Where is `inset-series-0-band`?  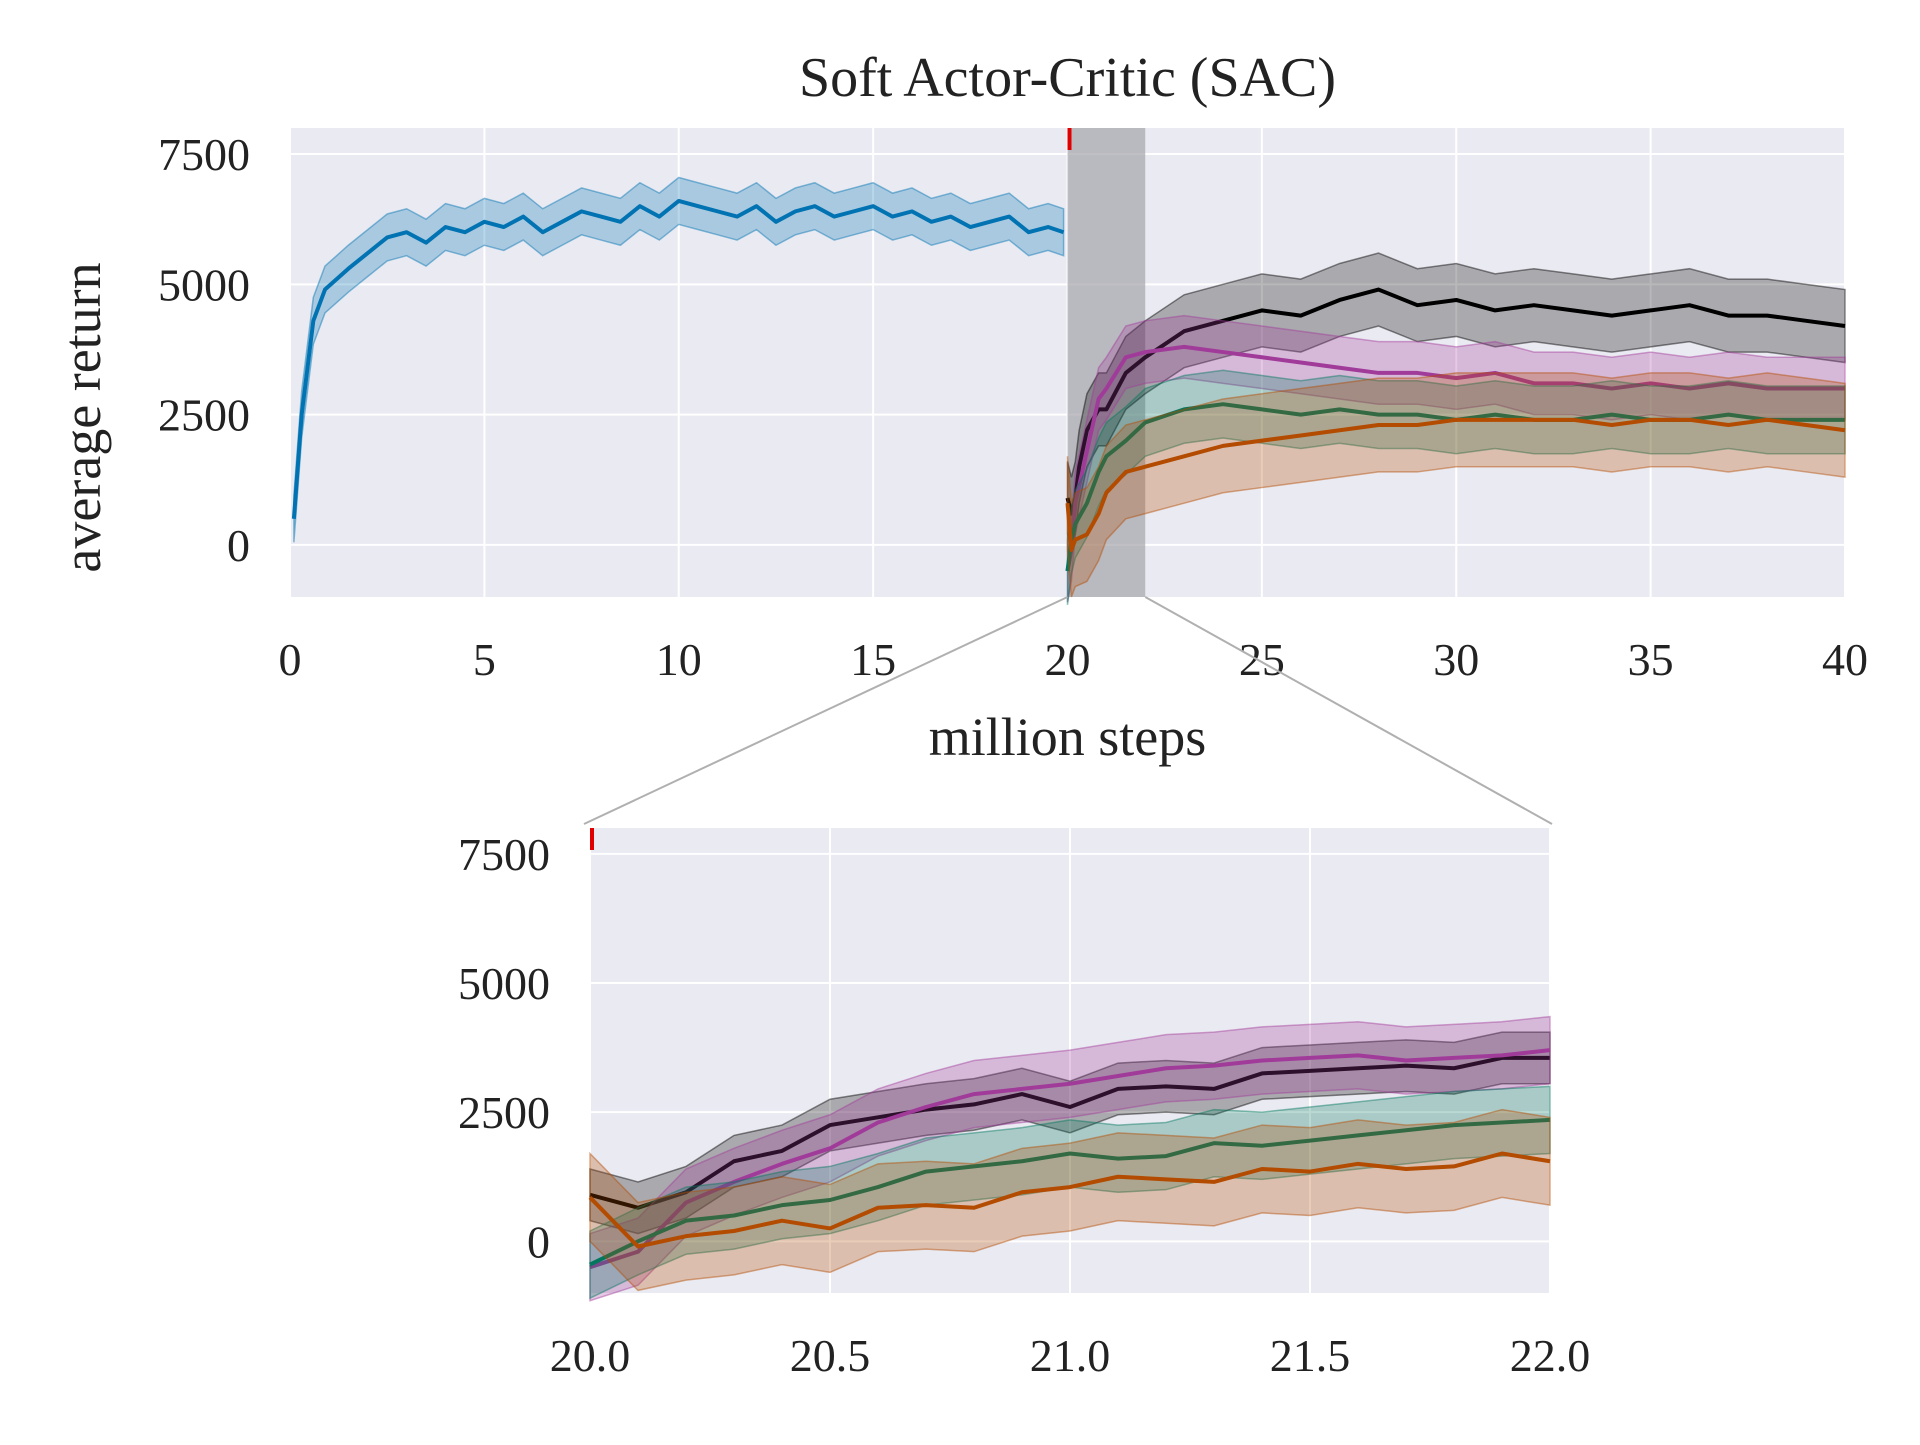
inset-series-0-band is located at coordinates (1070, 1133).